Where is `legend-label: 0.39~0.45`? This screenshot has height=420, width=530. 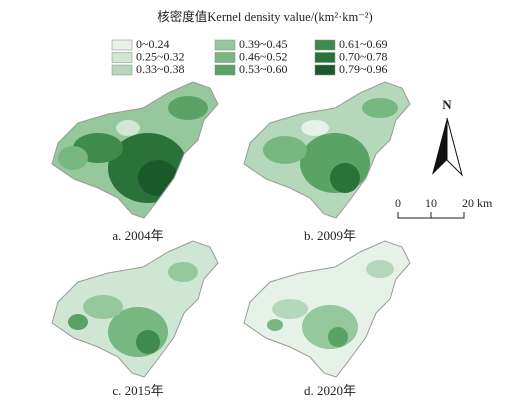
legend-label: 0.39~0.45 is located at coordinates (263, 44).